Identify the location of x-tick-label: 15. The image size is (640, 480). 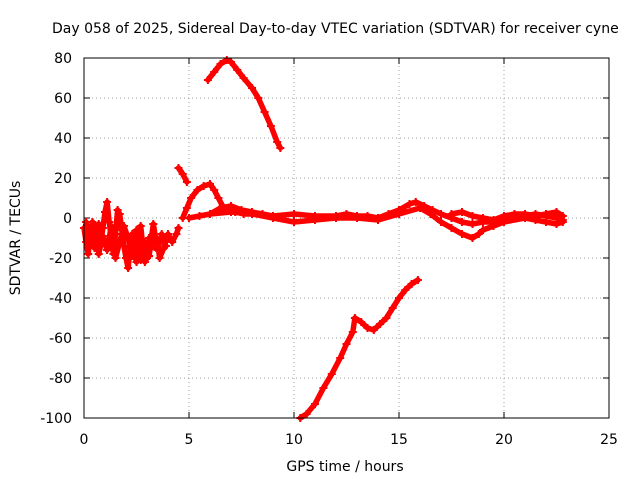
(399, 440).